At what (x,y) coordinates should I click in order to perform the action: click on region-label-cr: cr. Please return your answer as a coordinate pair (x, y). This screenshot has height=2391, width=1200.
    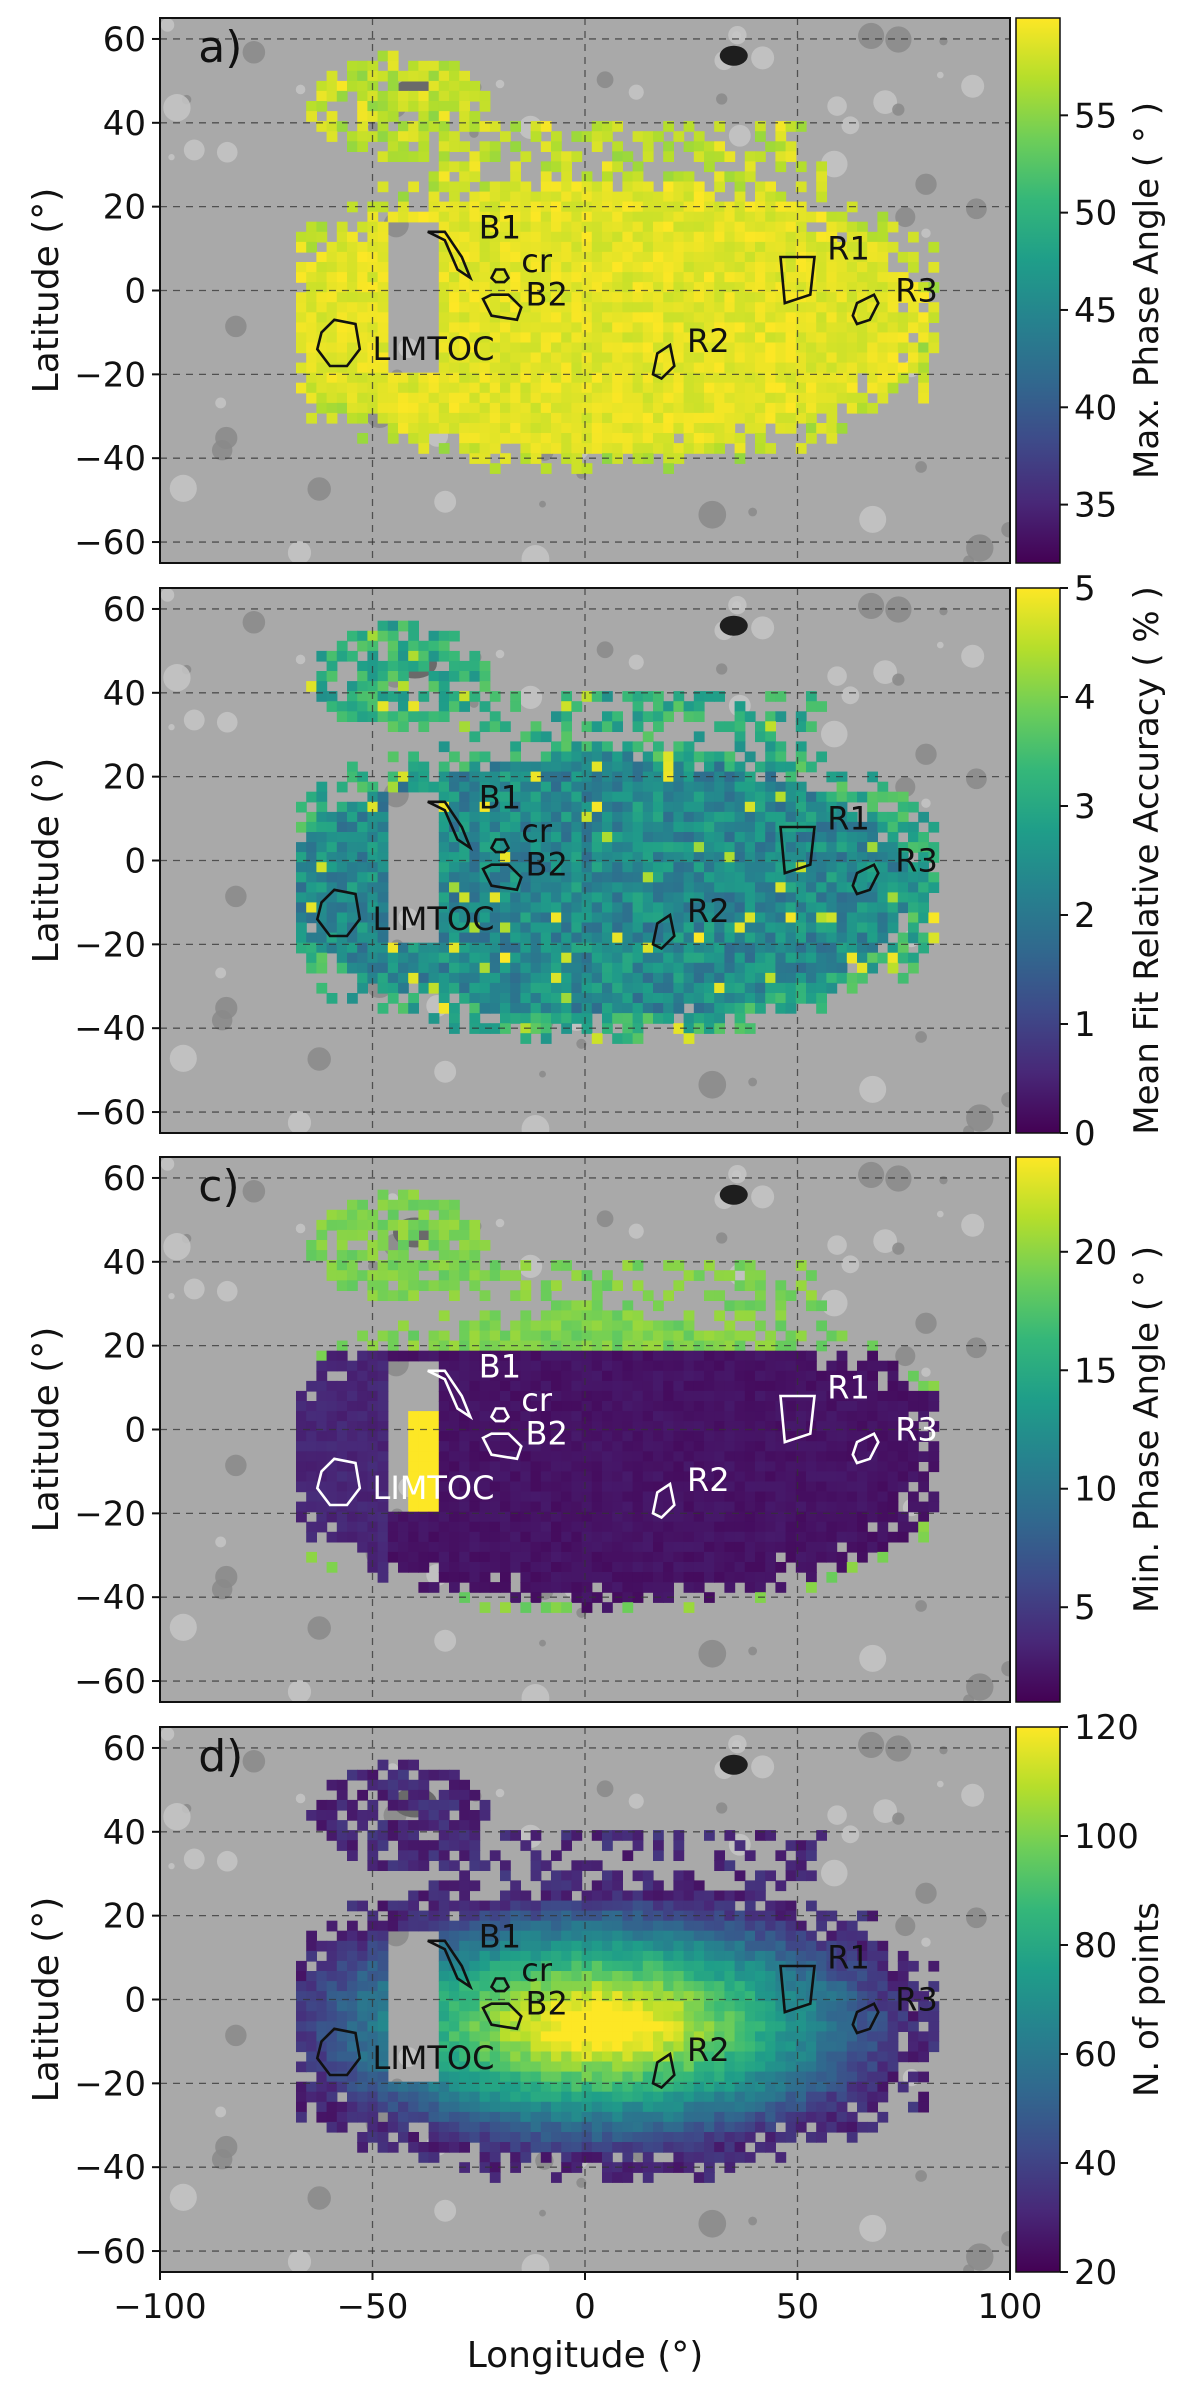
    Looking at the image, I should click on (537, 831).